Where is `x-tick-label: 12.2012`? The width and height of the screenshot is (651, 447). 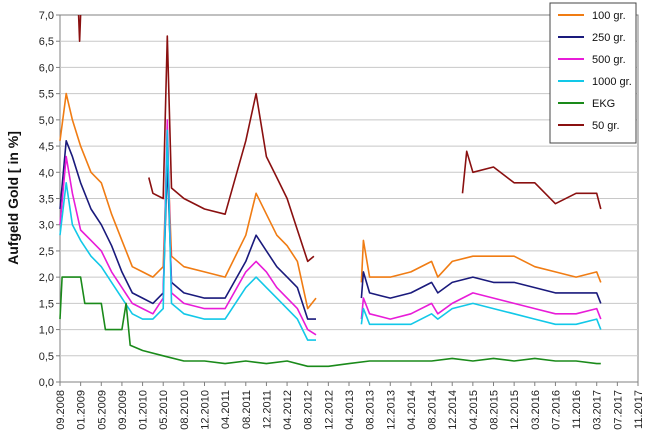
x-tick-label: 12.2012 is located at coordinates (329, 410).